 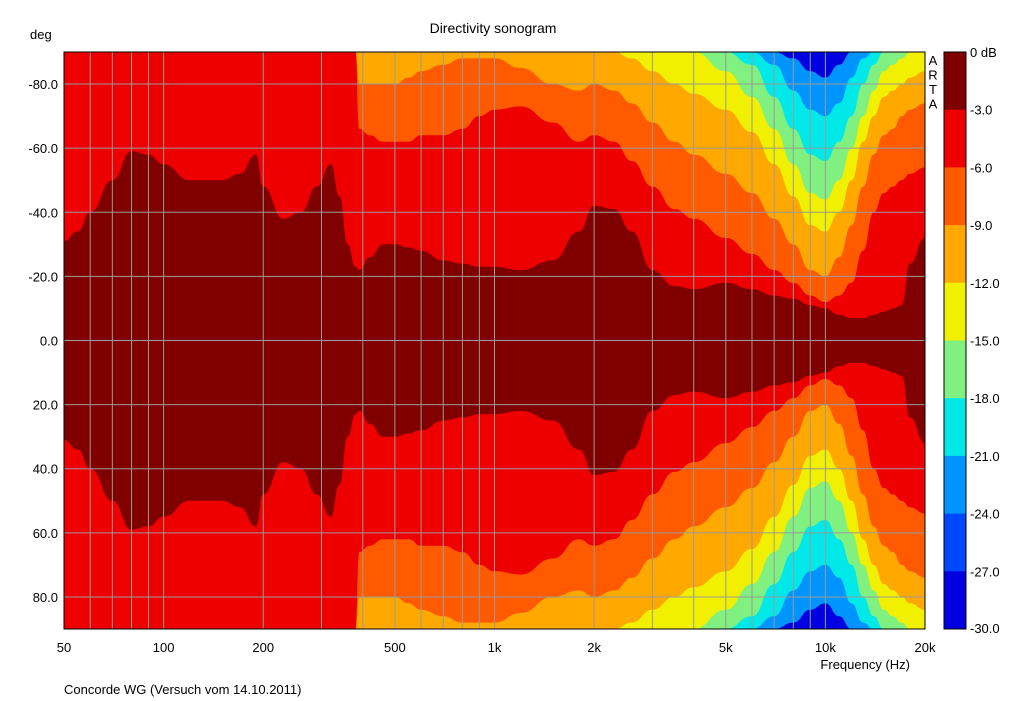 What do you see at coordinates (985, 456) in the screenshot?
I see `colorbar-label: -21.0` at bounding box center [985, 456].